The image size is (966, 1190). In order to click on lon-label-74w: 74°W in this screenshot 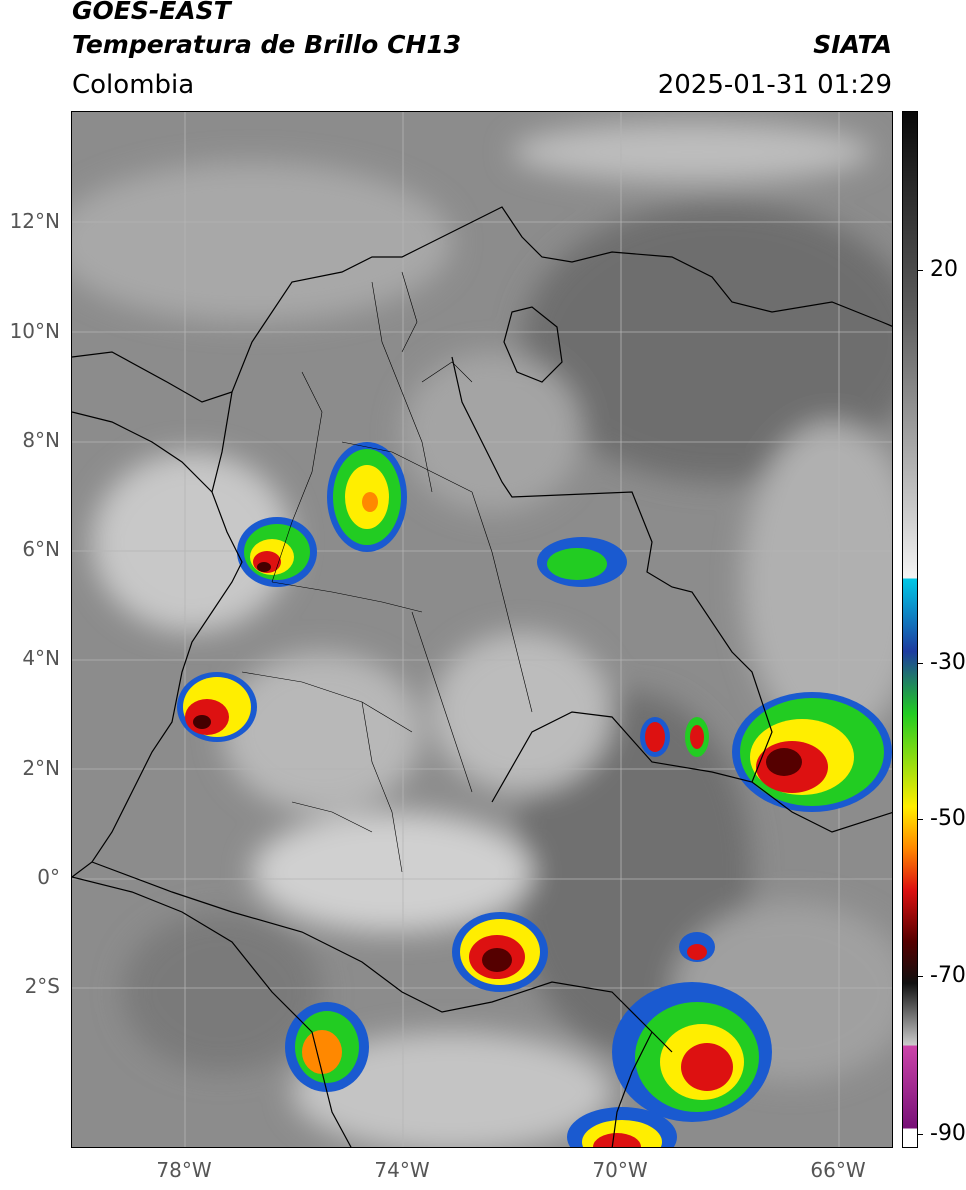, I will do `click(402, 1170)`.